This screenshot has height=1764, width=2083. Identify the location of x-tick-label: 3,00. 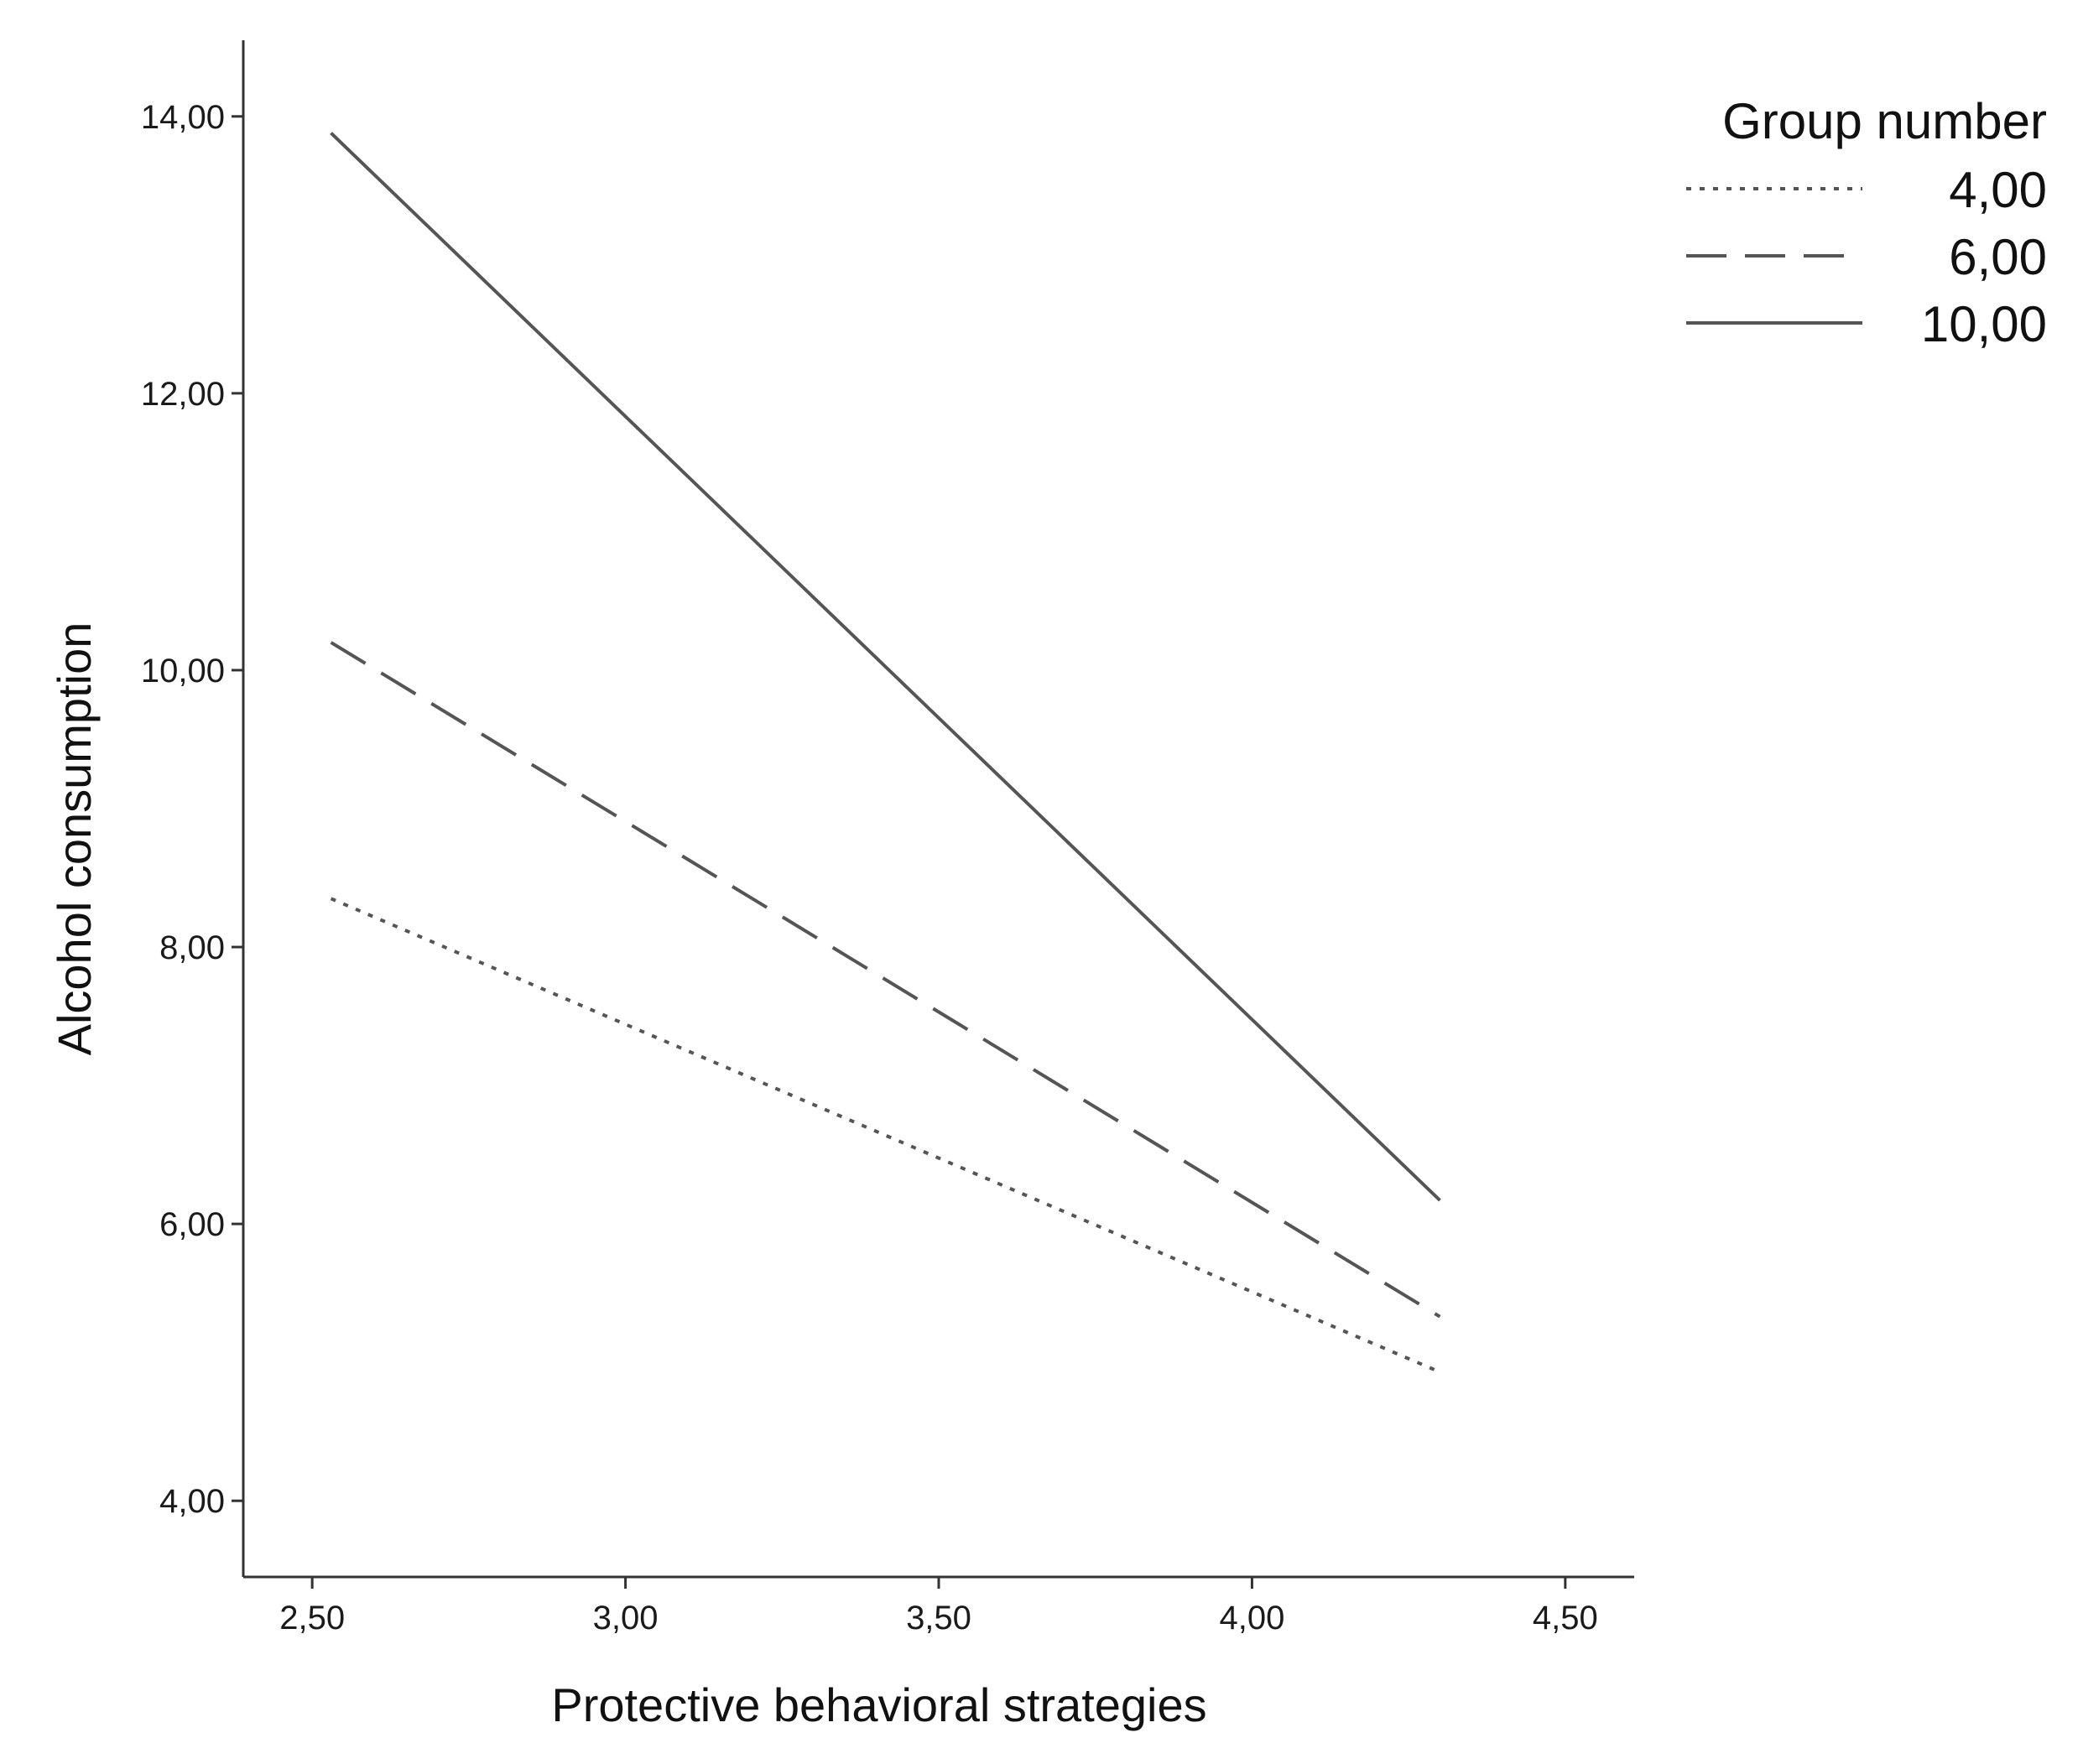
(626, 1618).